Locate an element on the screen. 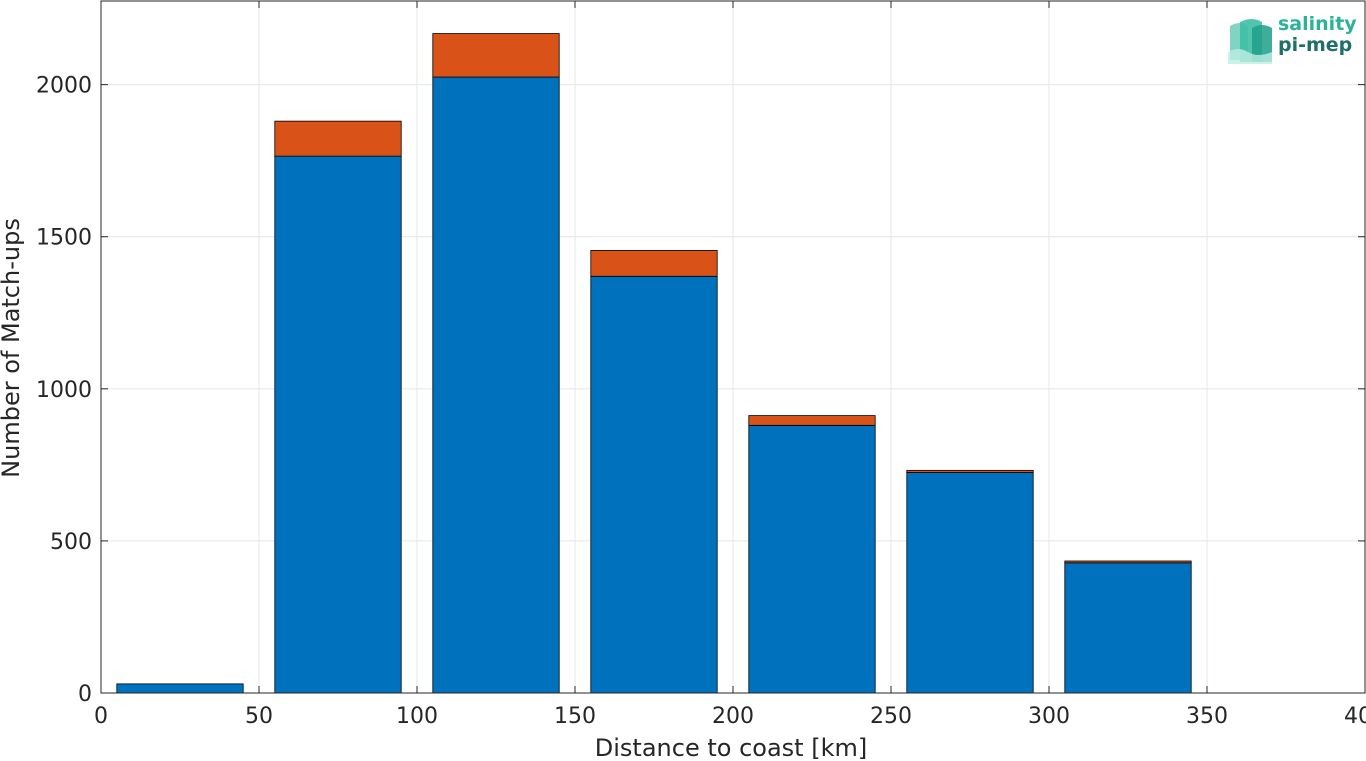 Image resolution: width=1366 pixels, height=761 pixels. logo-text: salinity pi-mep is located at coordinates (1317, 35).